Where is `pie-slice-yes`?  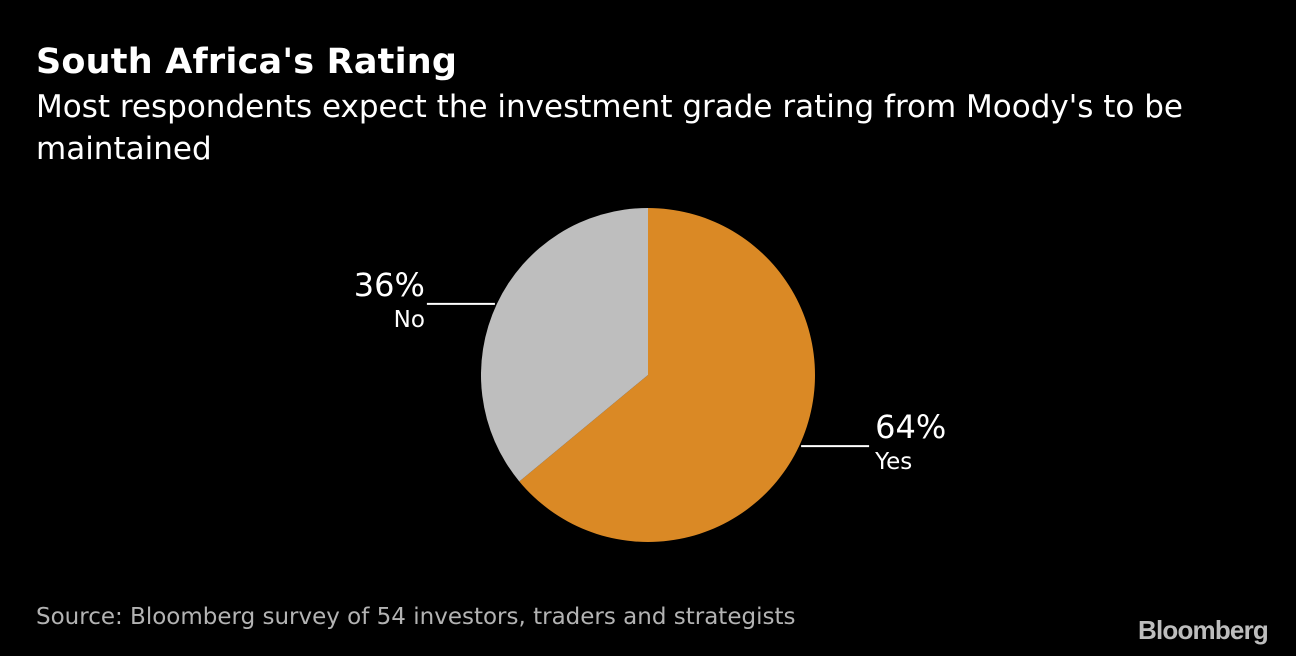 pie-slice-yes is located at coordinates (667, 375).